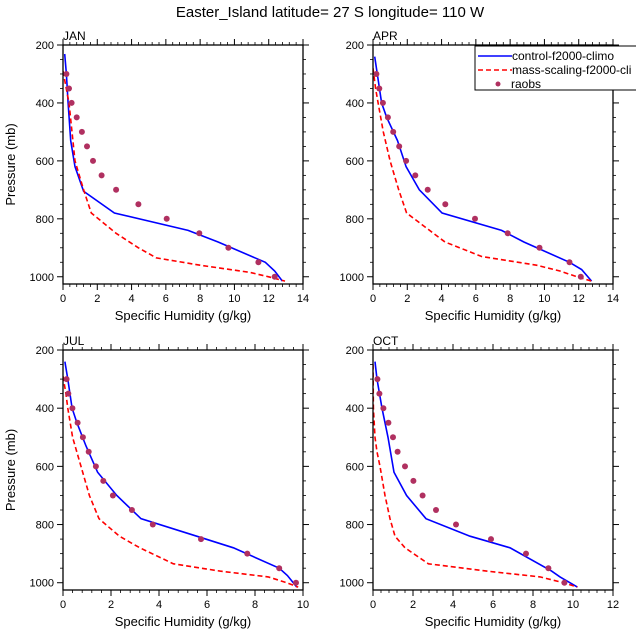  Describe the element at coordinates (74, 36) in the screenshot. I see `panel-label: JAN` at that location.